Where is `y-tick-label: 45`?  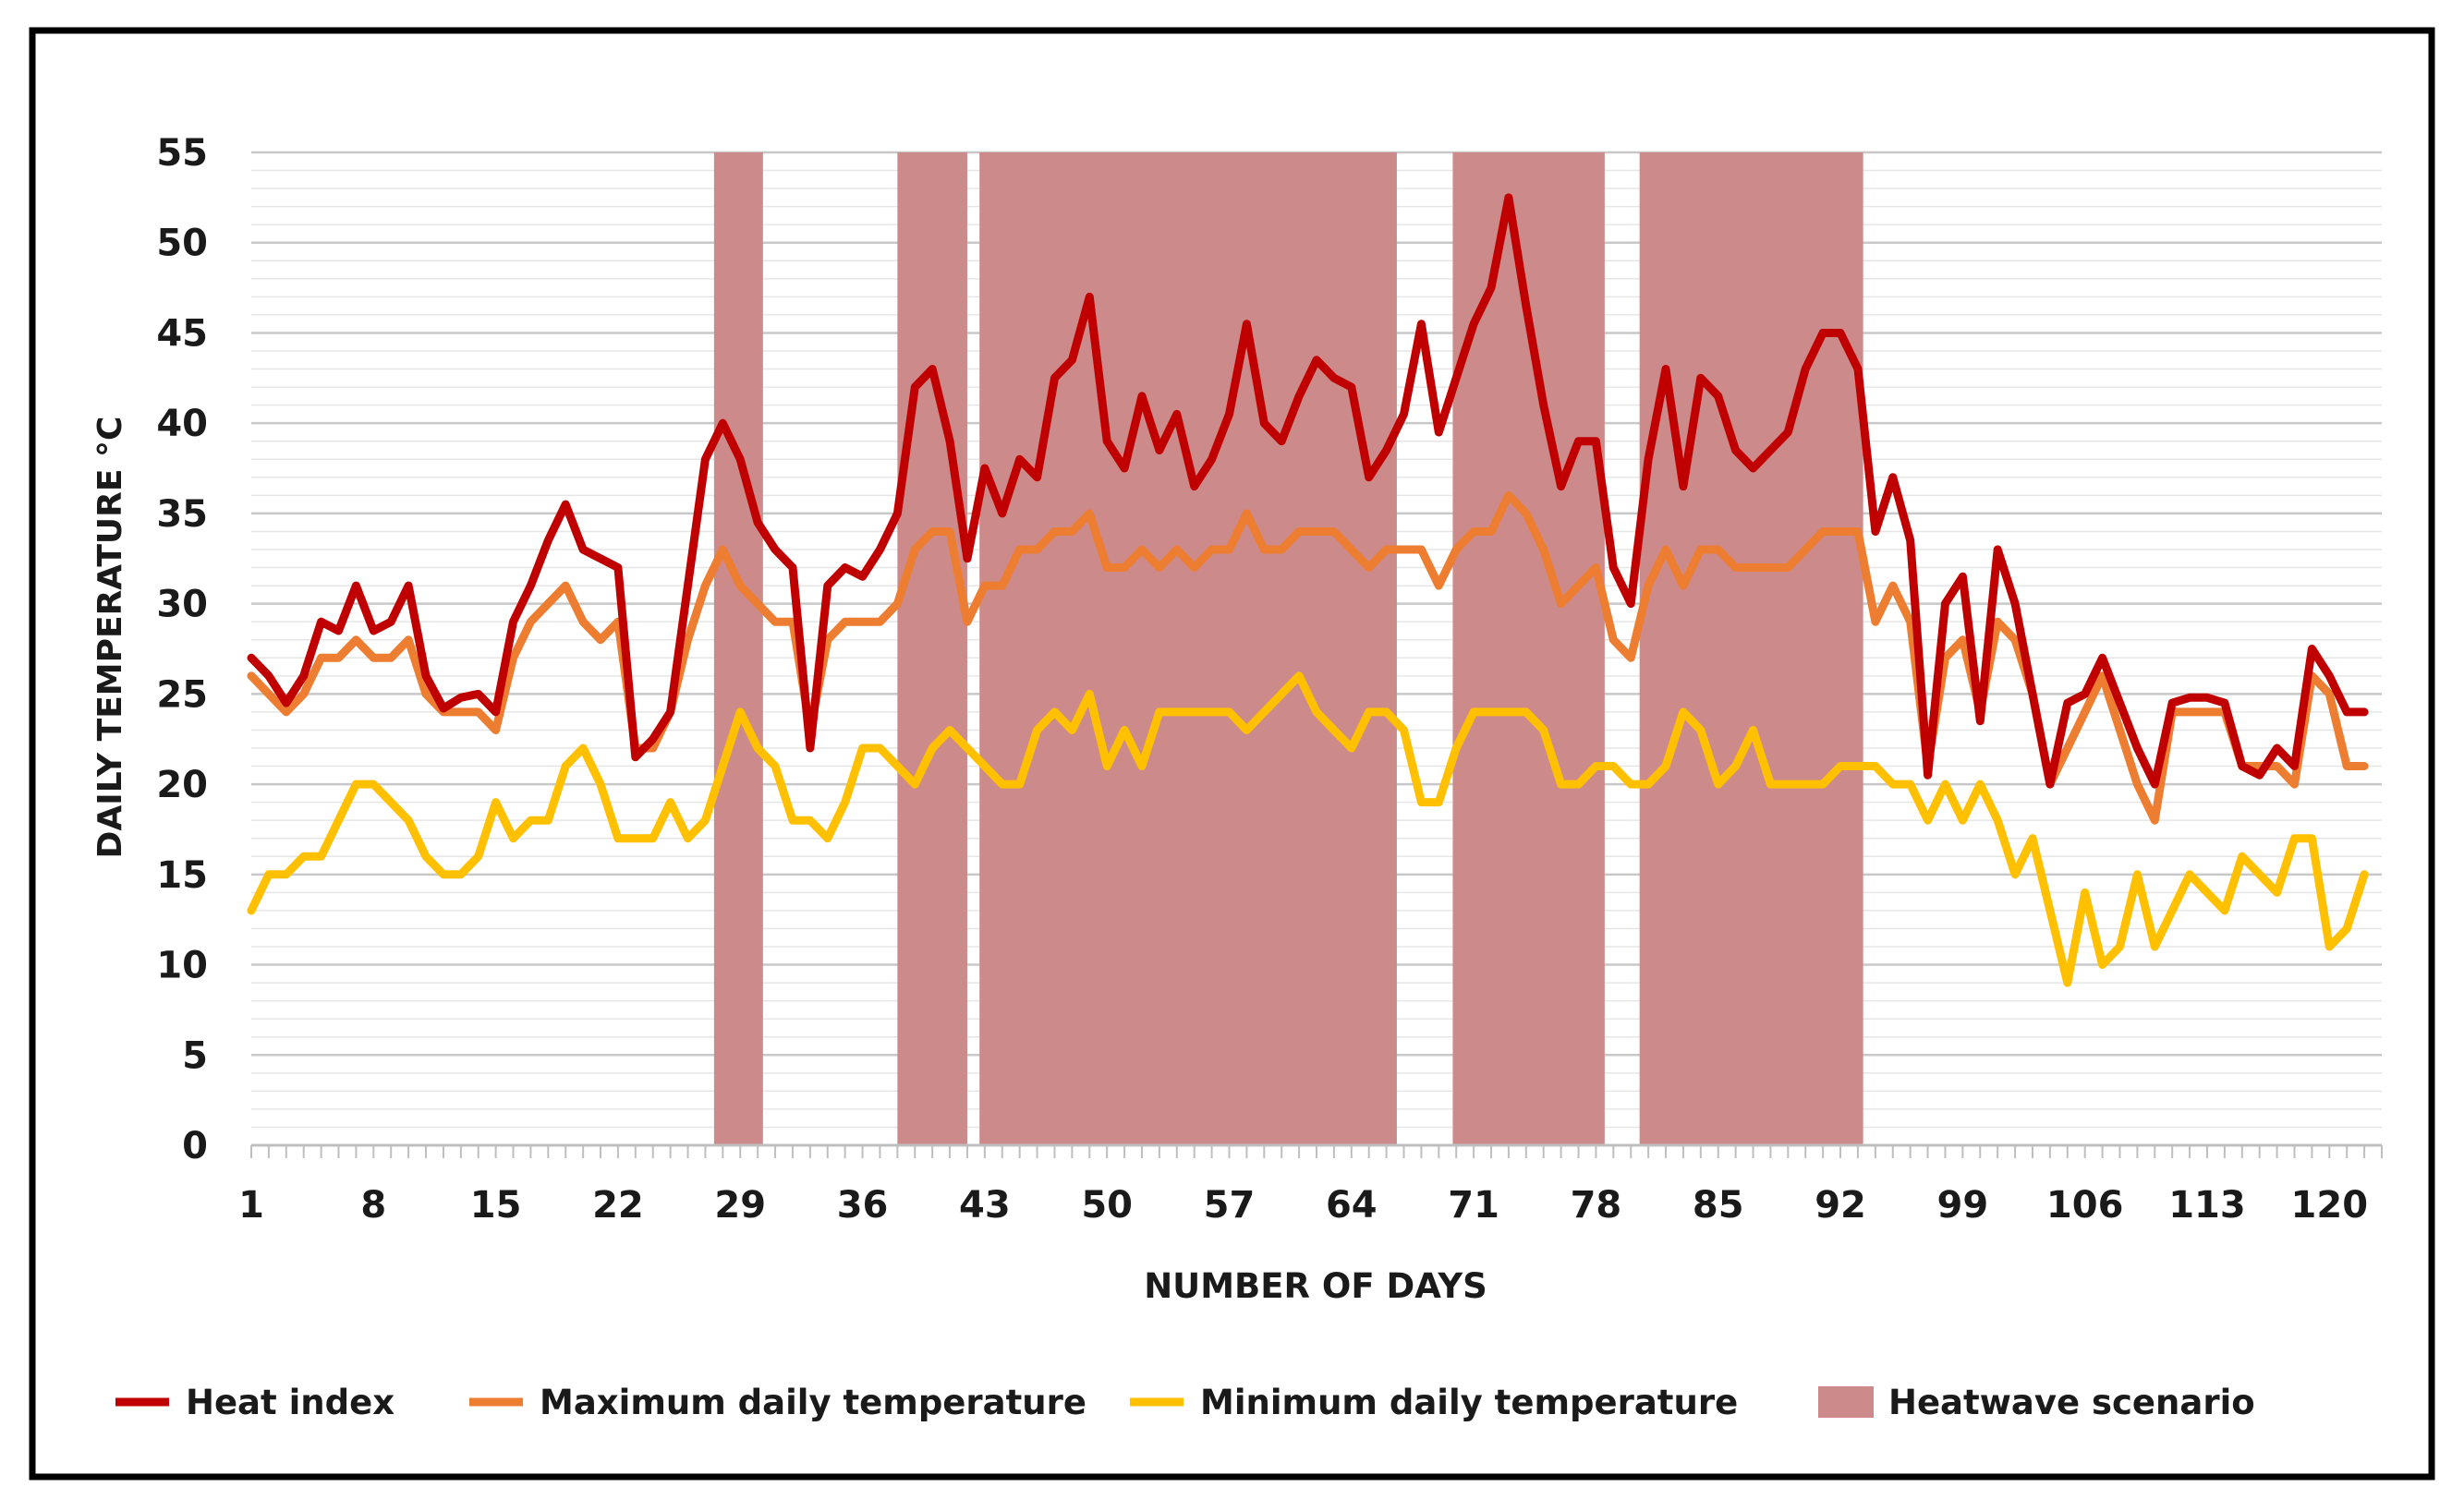 y-tick-label: 45 is located at coordinates (182, 333).